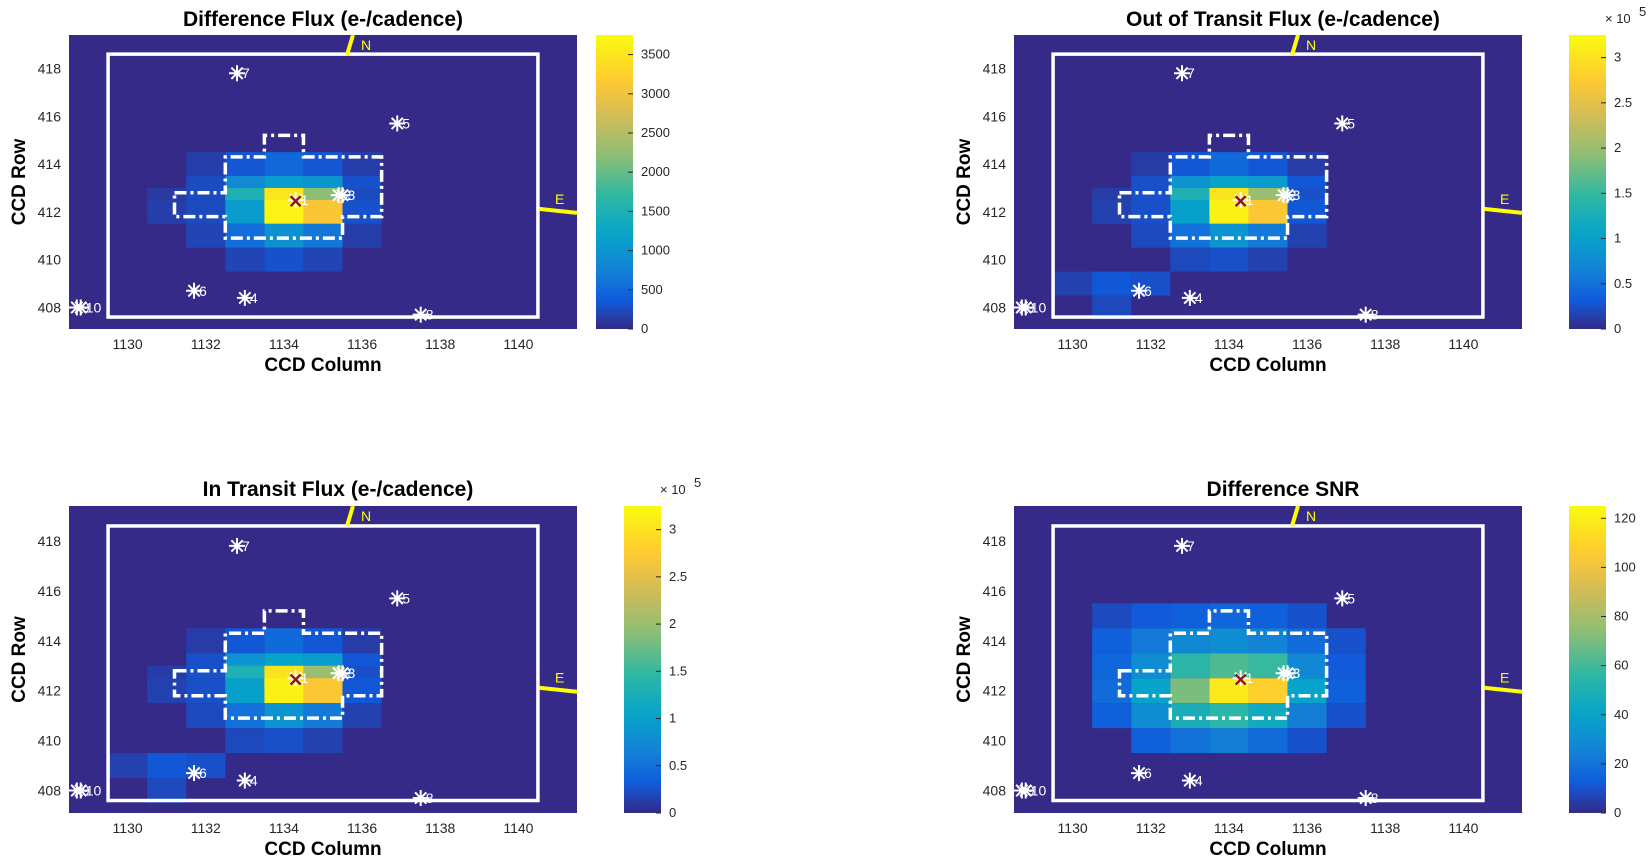  Describe the element at coordinates (1617, 238) in the screenshot. I see `colorbar-tick-label: 1` at that location.